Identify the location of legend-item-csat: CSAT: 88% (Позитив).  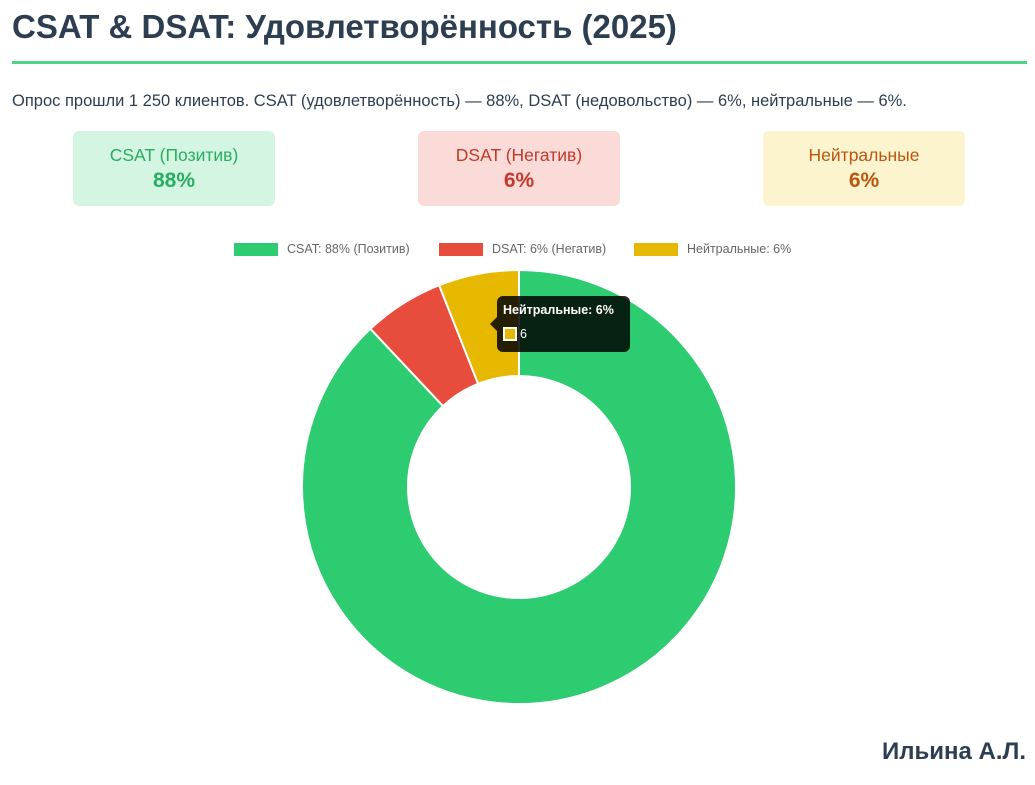
(322, 249).